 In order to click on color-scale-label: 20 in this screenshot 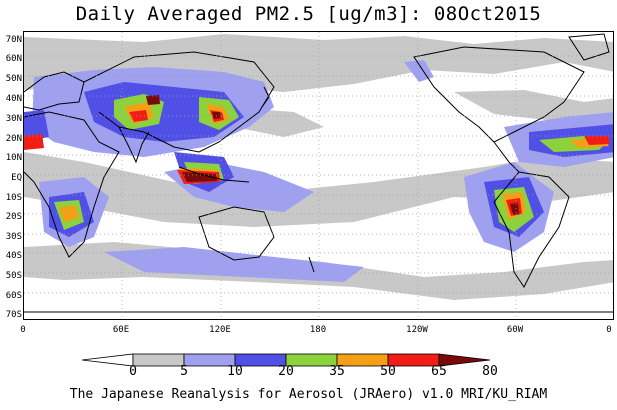, I will do `click(286, 371)`.